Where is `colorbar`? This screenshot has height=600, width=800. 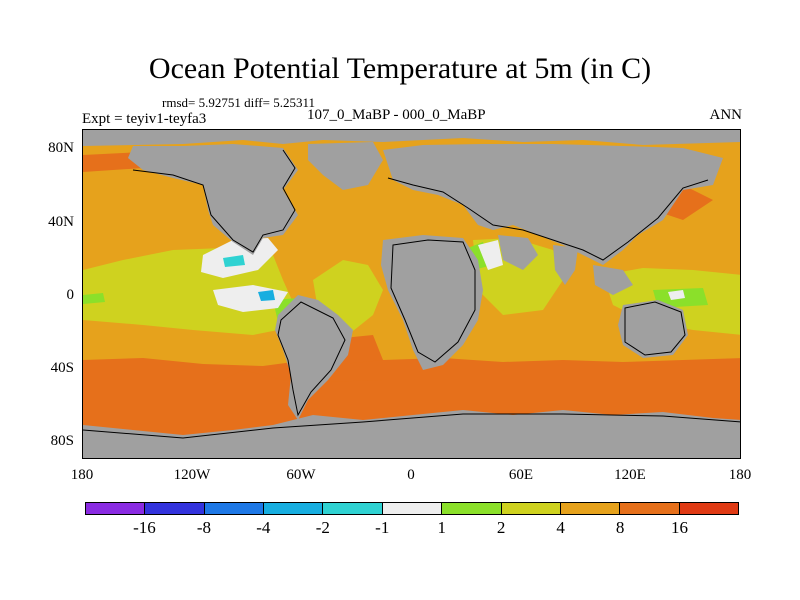
colorbar is located at coordinates (412, 508).